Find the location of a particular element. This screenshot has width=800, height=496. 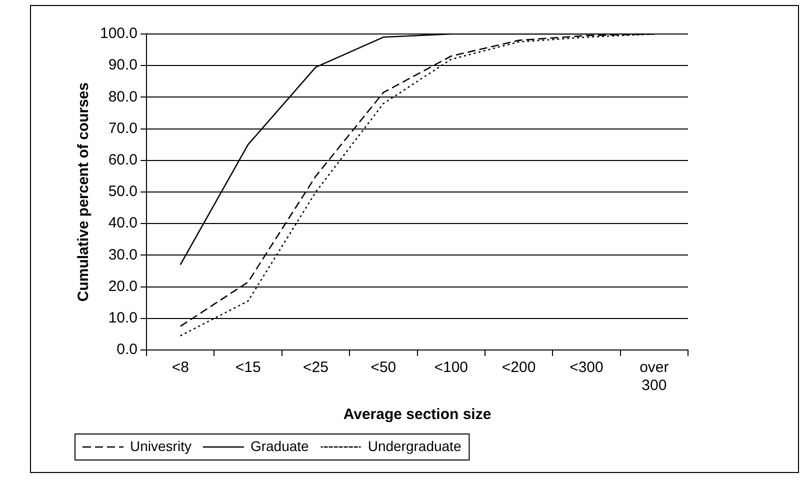

y-tick-label: 90.0 is located at coordinates (123, 65).